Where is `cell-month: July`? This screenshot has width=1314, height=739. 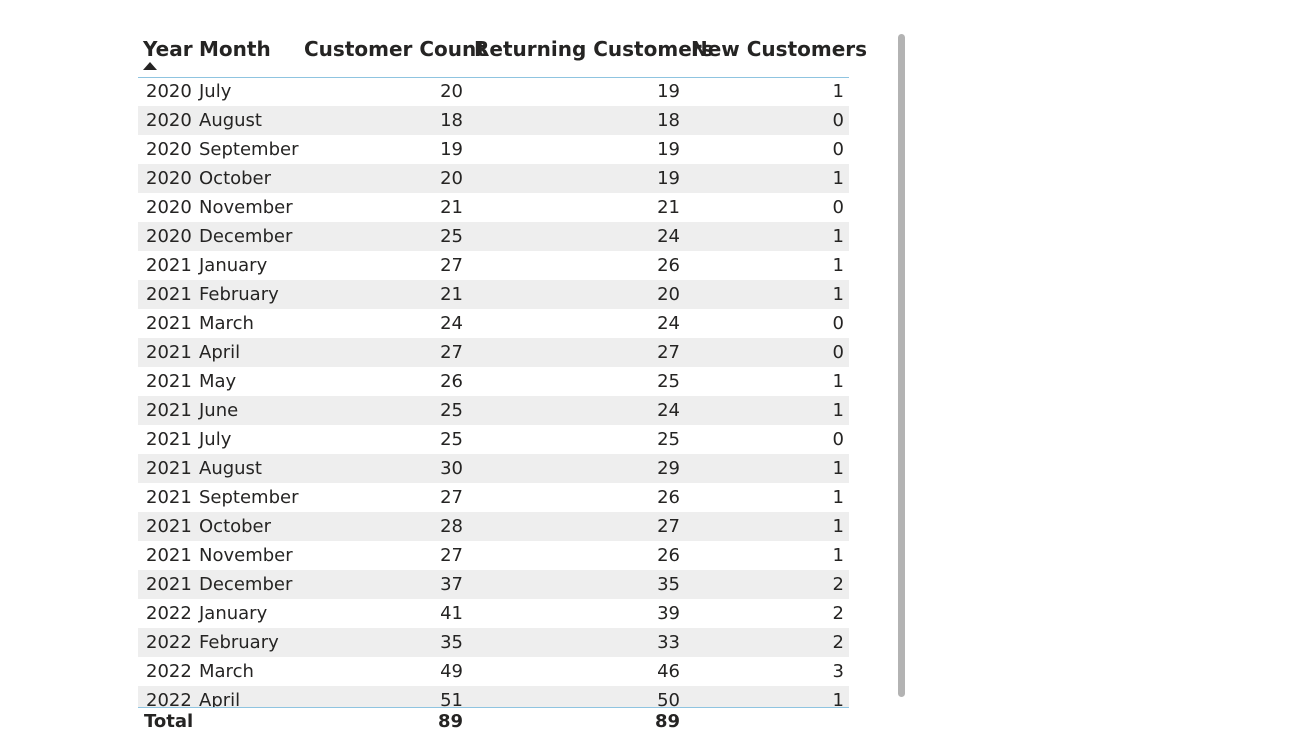 cell-month: July is located at coordinates (215, 439).